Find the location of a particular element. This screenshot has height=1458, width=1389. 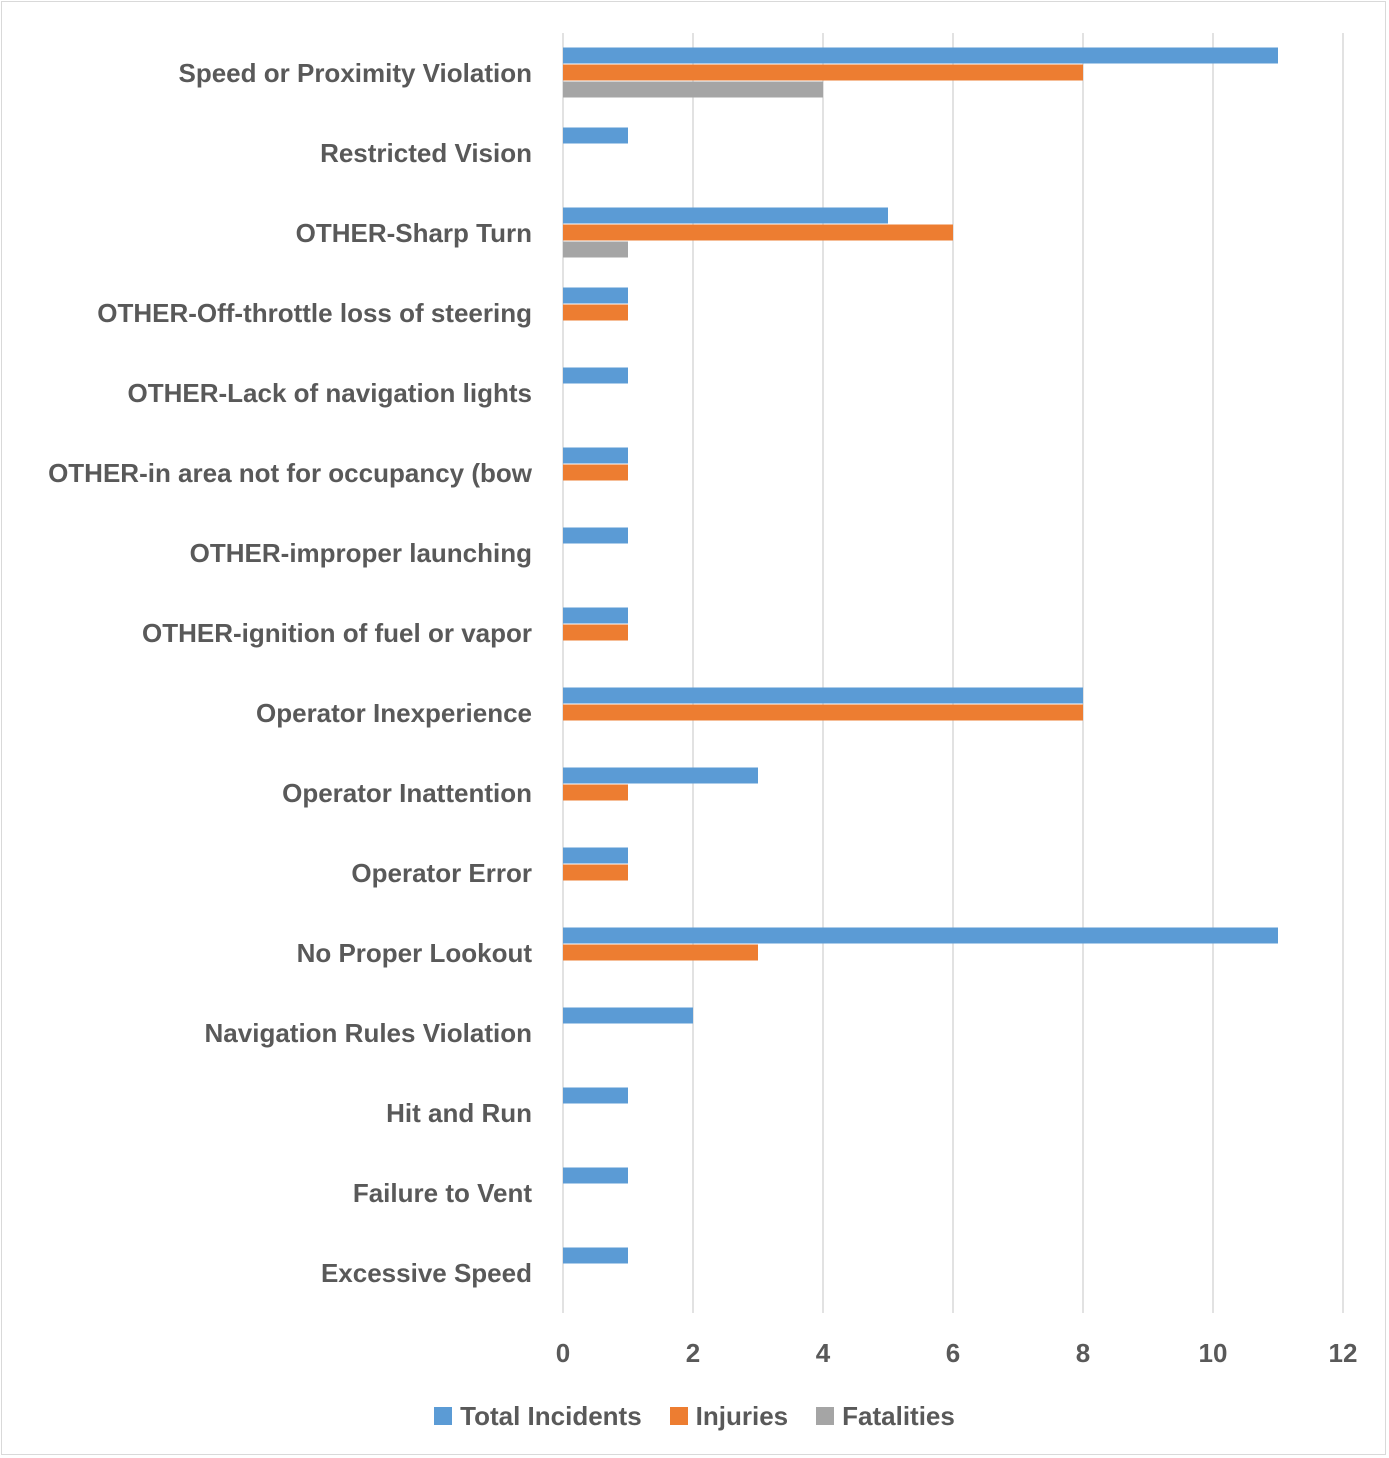

legend-item: Total Incidents is located at coordinates (538, 1416).